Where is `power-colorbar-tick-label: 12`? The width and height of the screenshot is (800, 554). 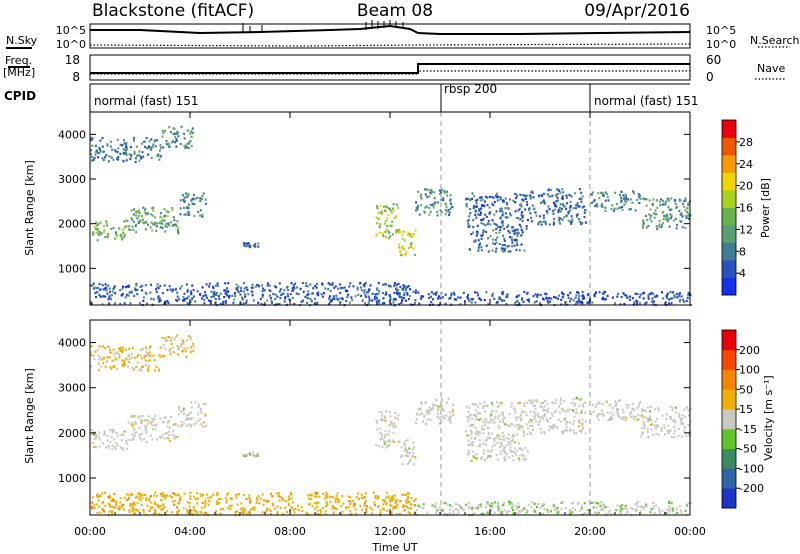 power-colorbar-tick-label: 12 is located at coordinates (746, 229).